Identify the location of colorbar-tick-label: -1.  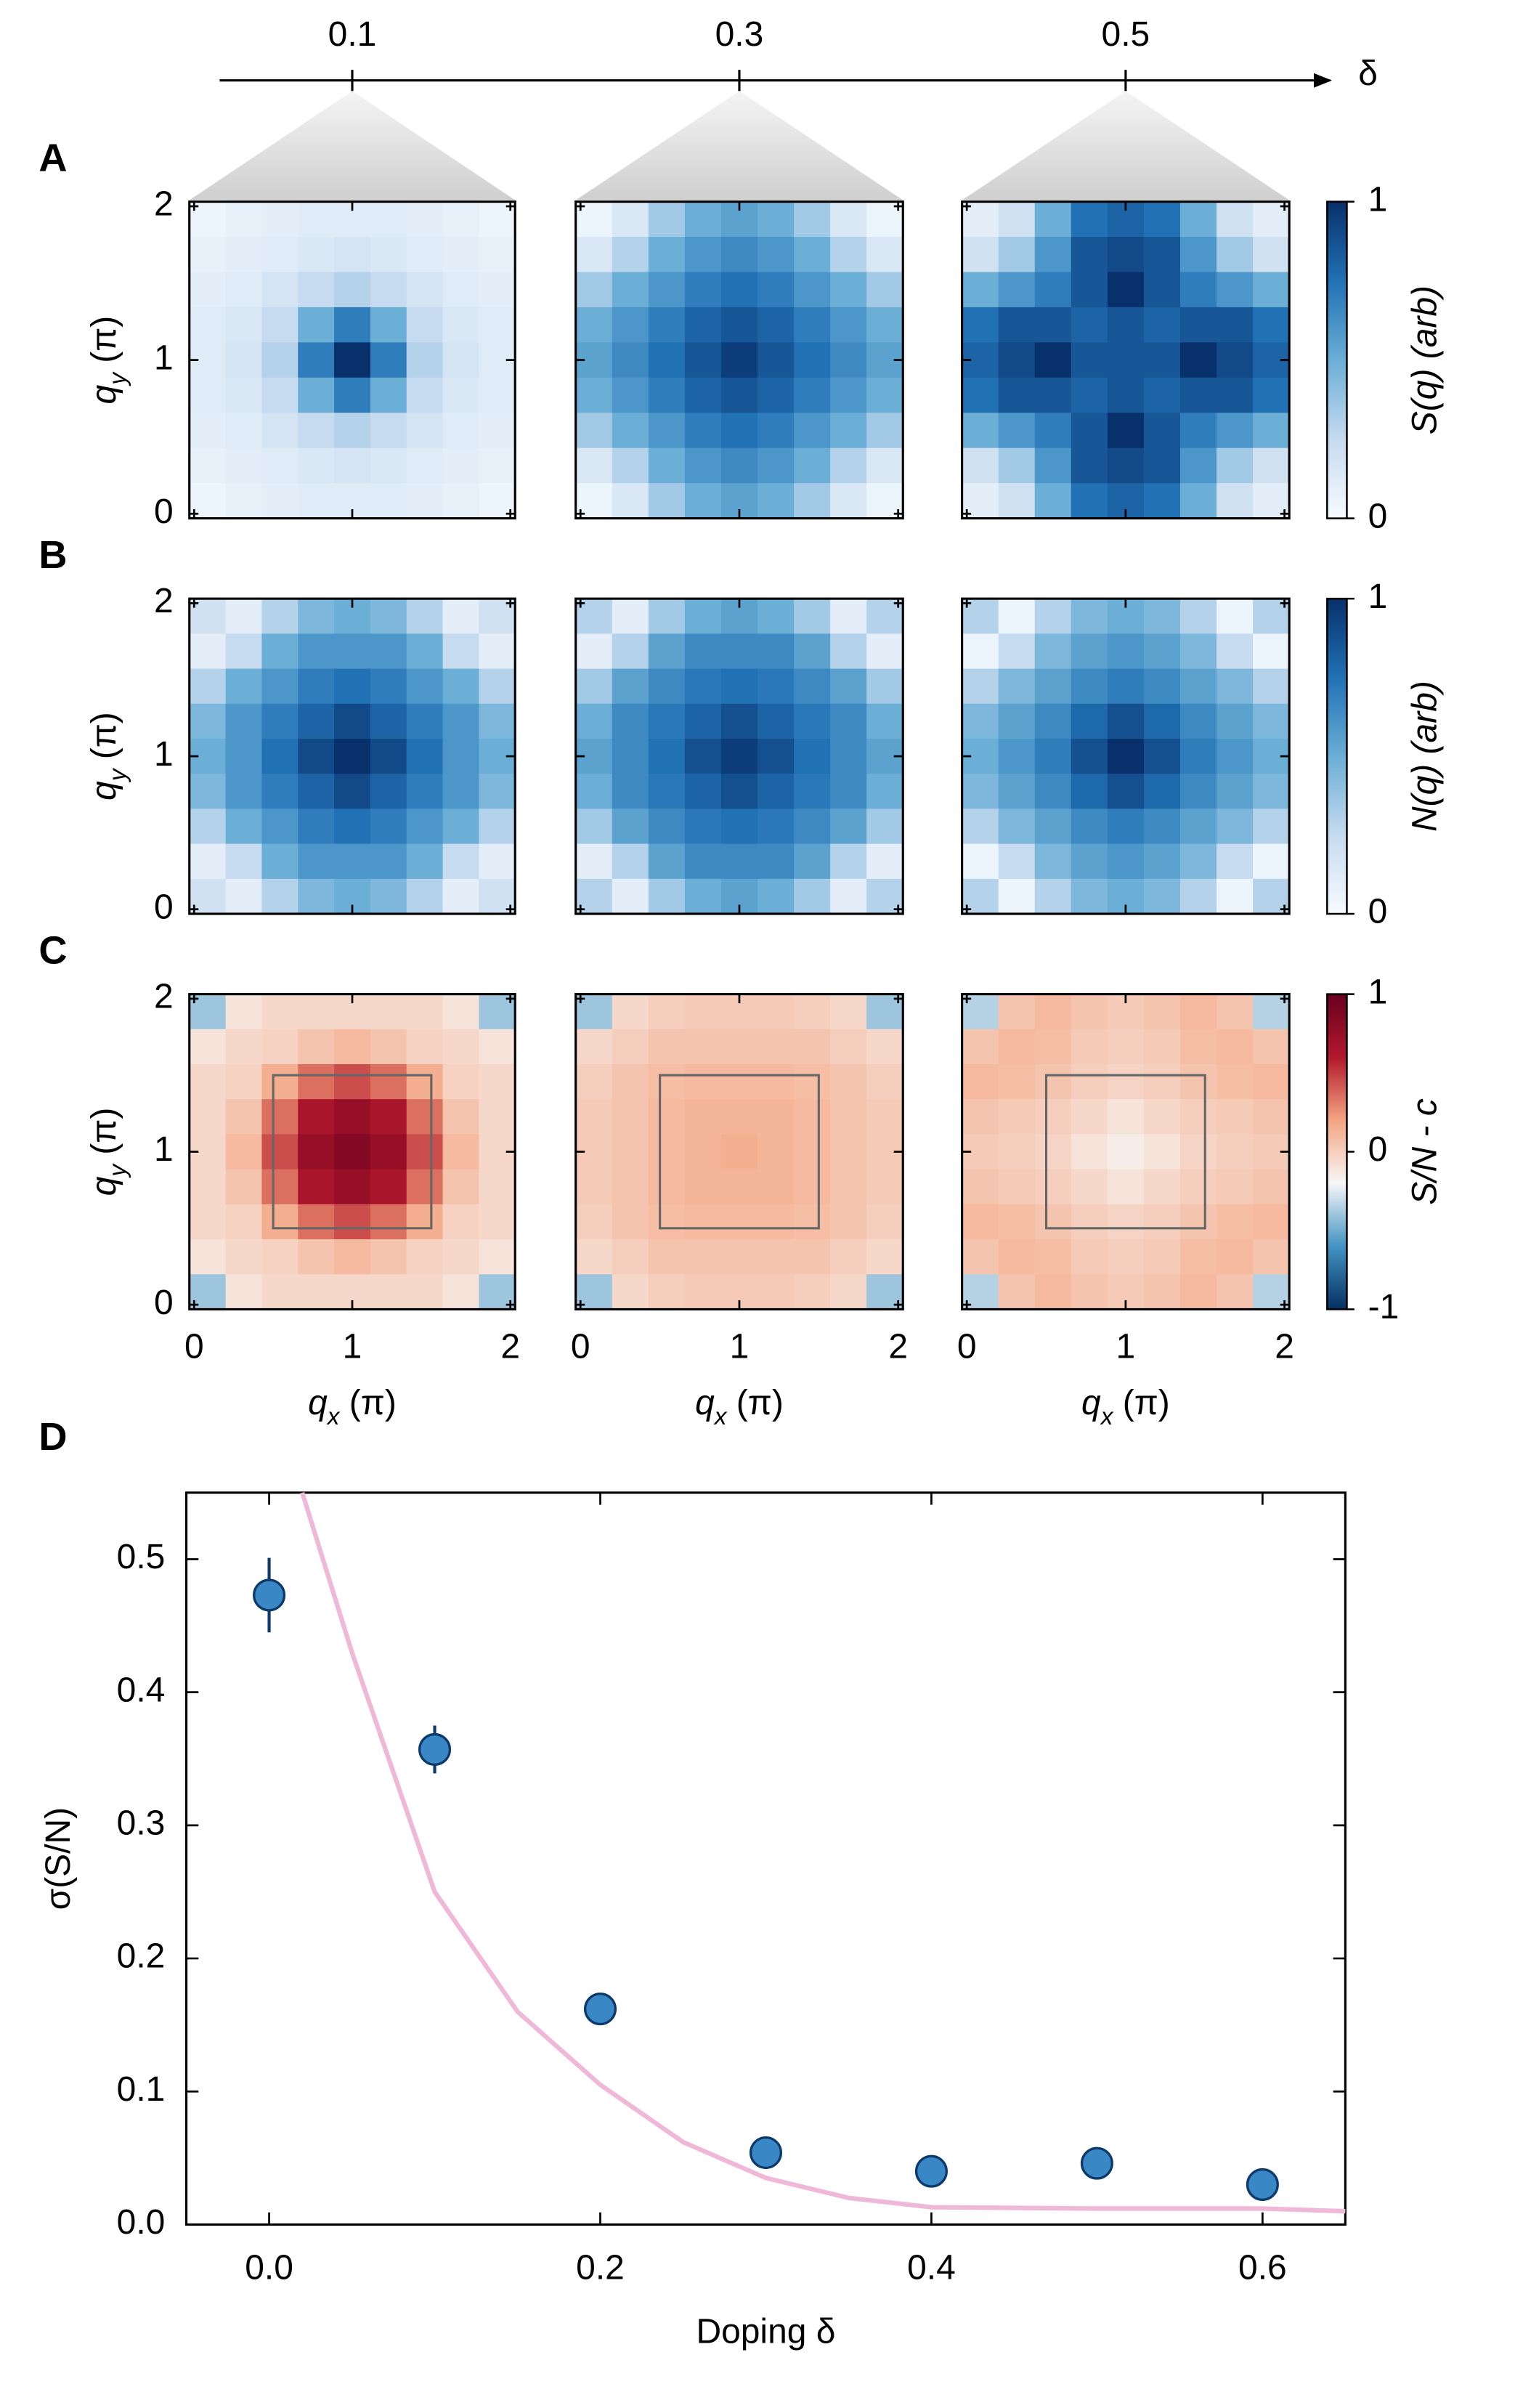
(1384, 1307).